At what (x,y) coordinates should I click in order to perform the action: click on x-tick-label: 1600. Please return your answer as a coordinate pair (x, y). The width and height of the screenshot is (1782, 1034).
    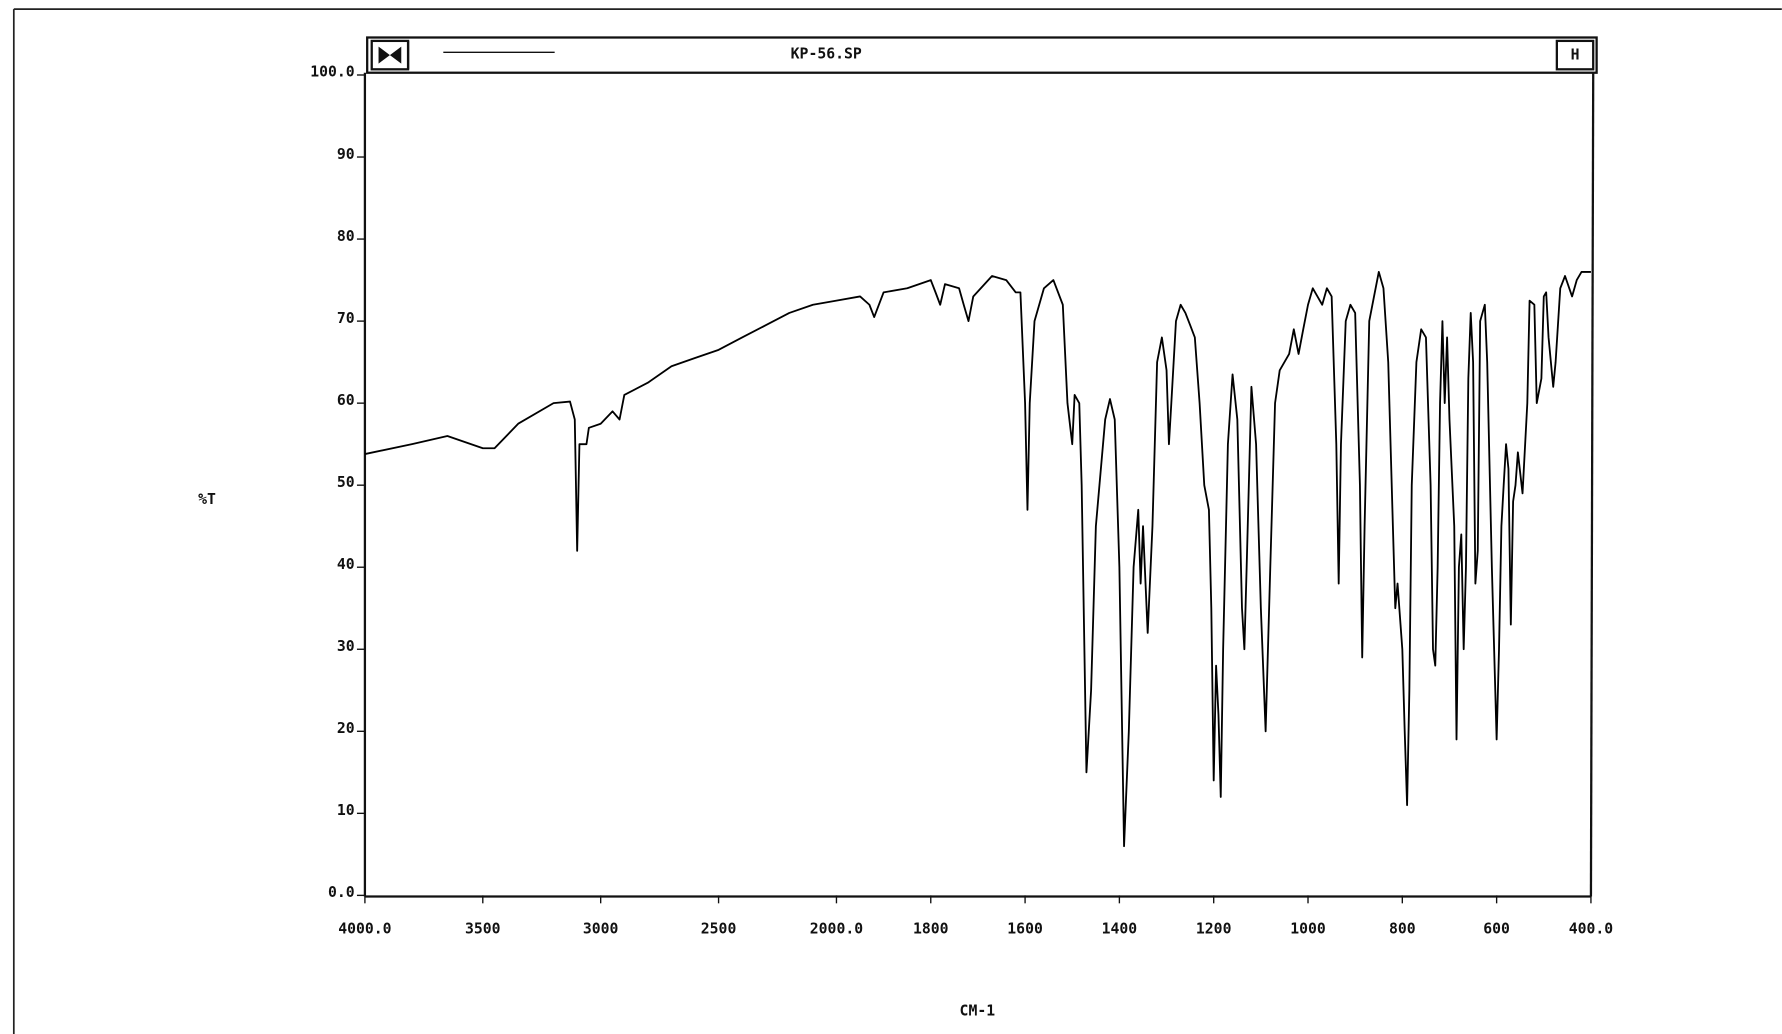
    Looking at the image, I should click on (1025, 928).